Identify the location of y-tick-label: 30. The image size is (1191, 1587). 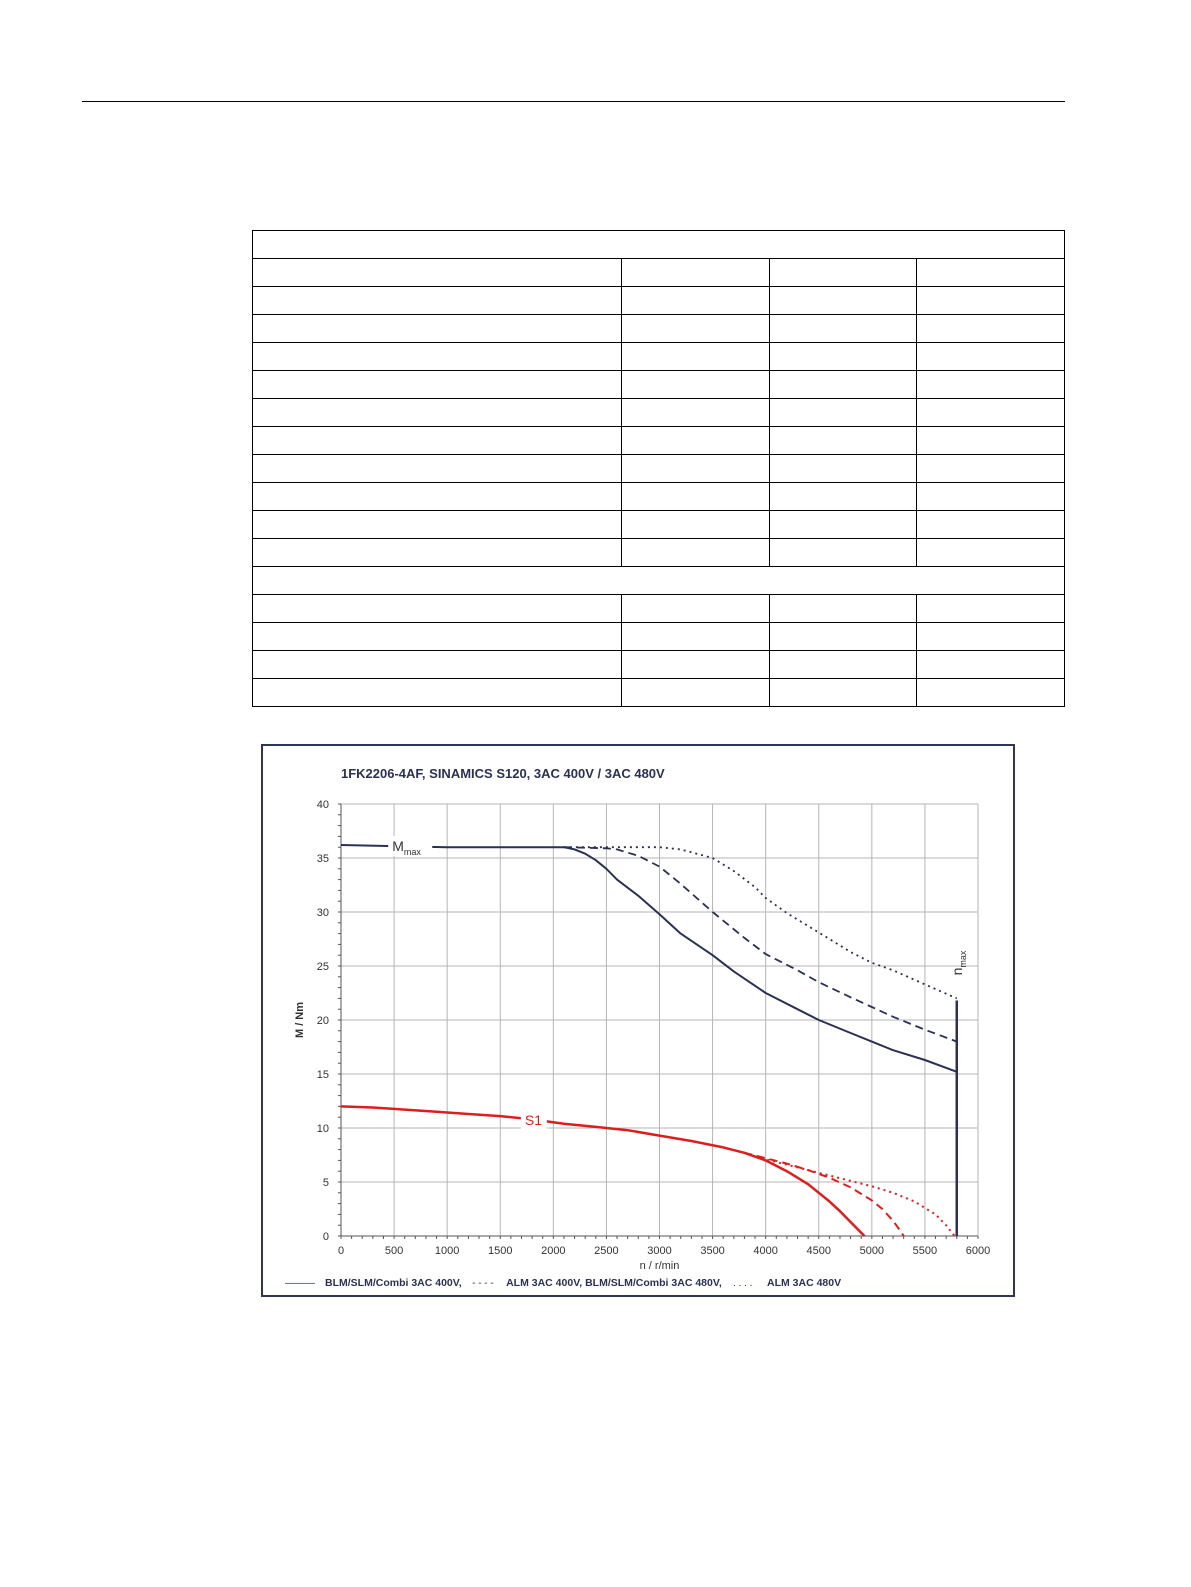
(323, 913).